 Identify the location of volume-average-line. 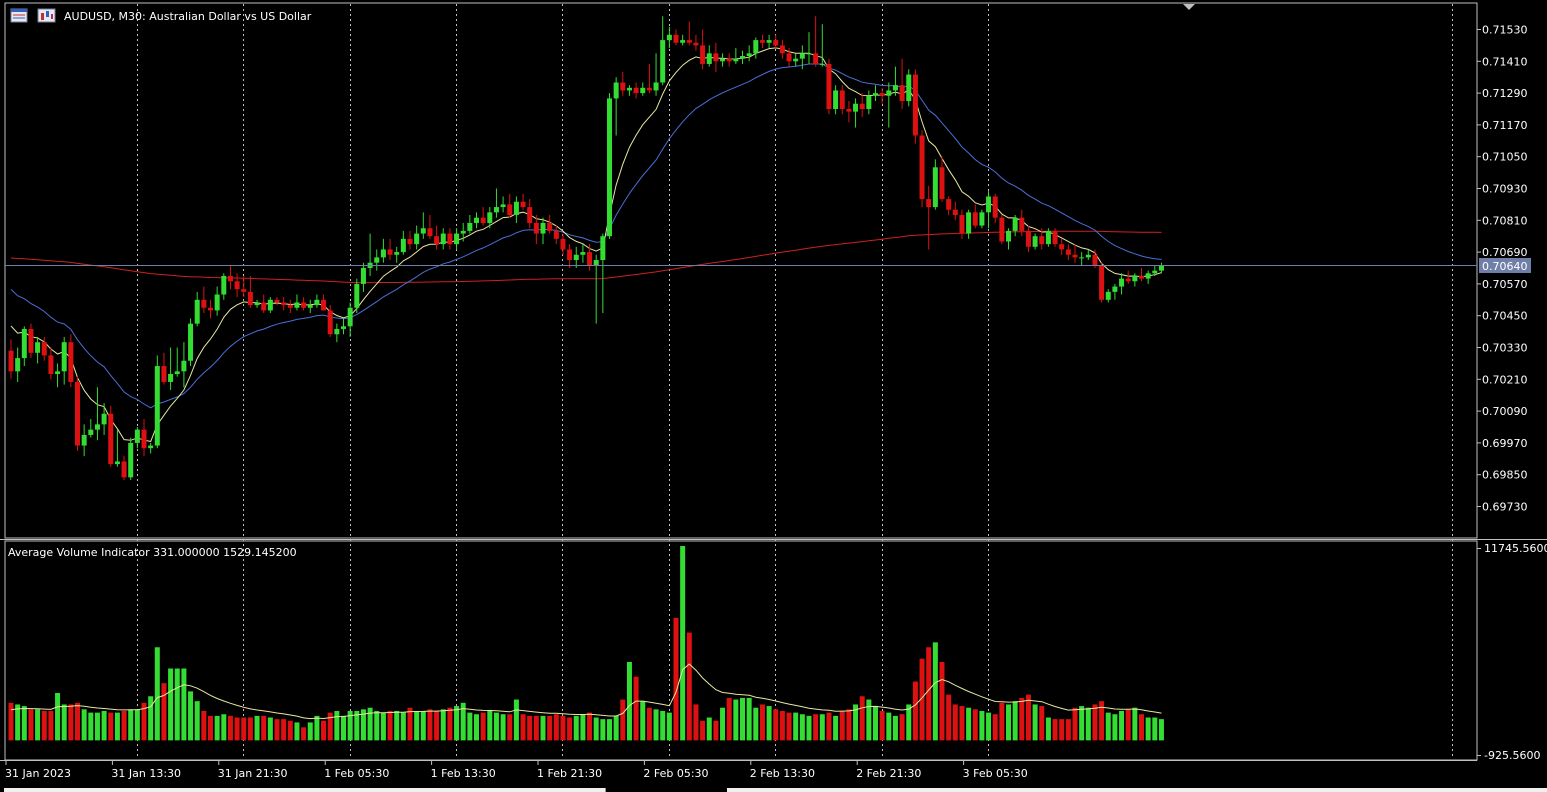
(586, 691).